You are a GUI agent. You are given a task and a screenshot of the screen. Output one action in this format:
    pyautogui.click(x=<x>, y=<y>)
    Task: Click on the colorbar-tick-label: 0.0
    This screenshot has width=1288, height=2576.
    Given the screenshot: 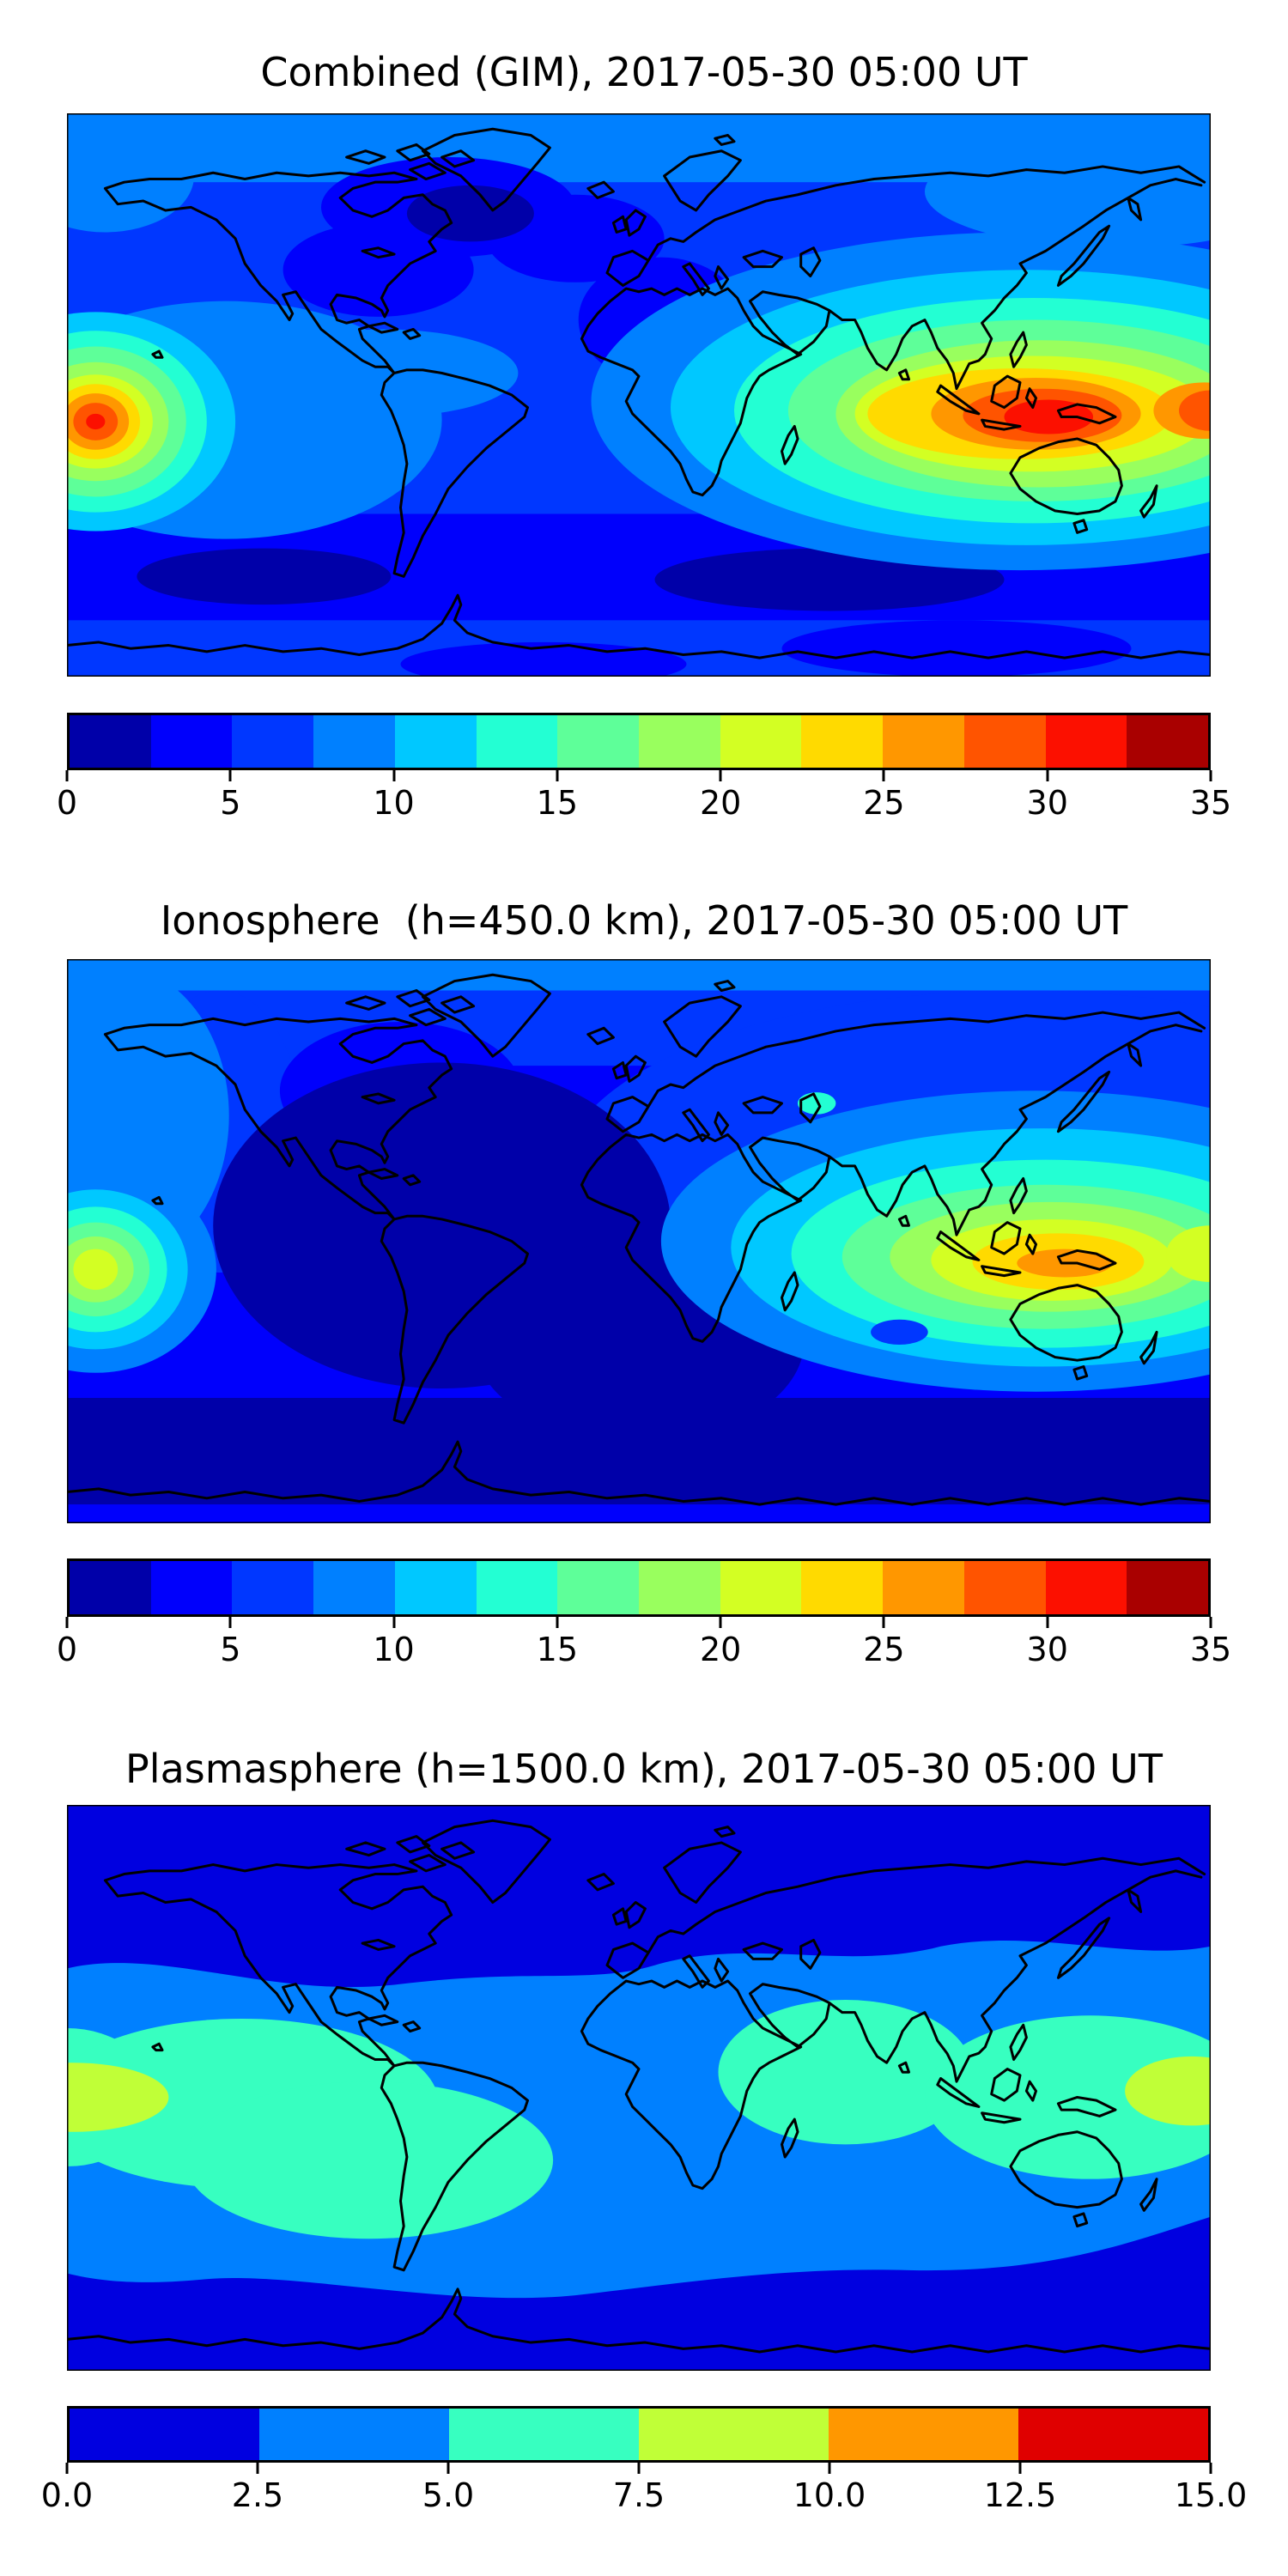 What is the action you would take?
    pyautogui.click(x=67, y=2495)
    